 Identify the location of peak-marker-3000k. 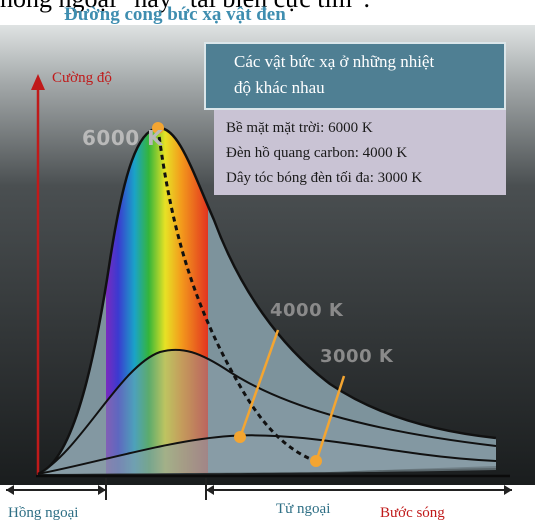
(316, 461).